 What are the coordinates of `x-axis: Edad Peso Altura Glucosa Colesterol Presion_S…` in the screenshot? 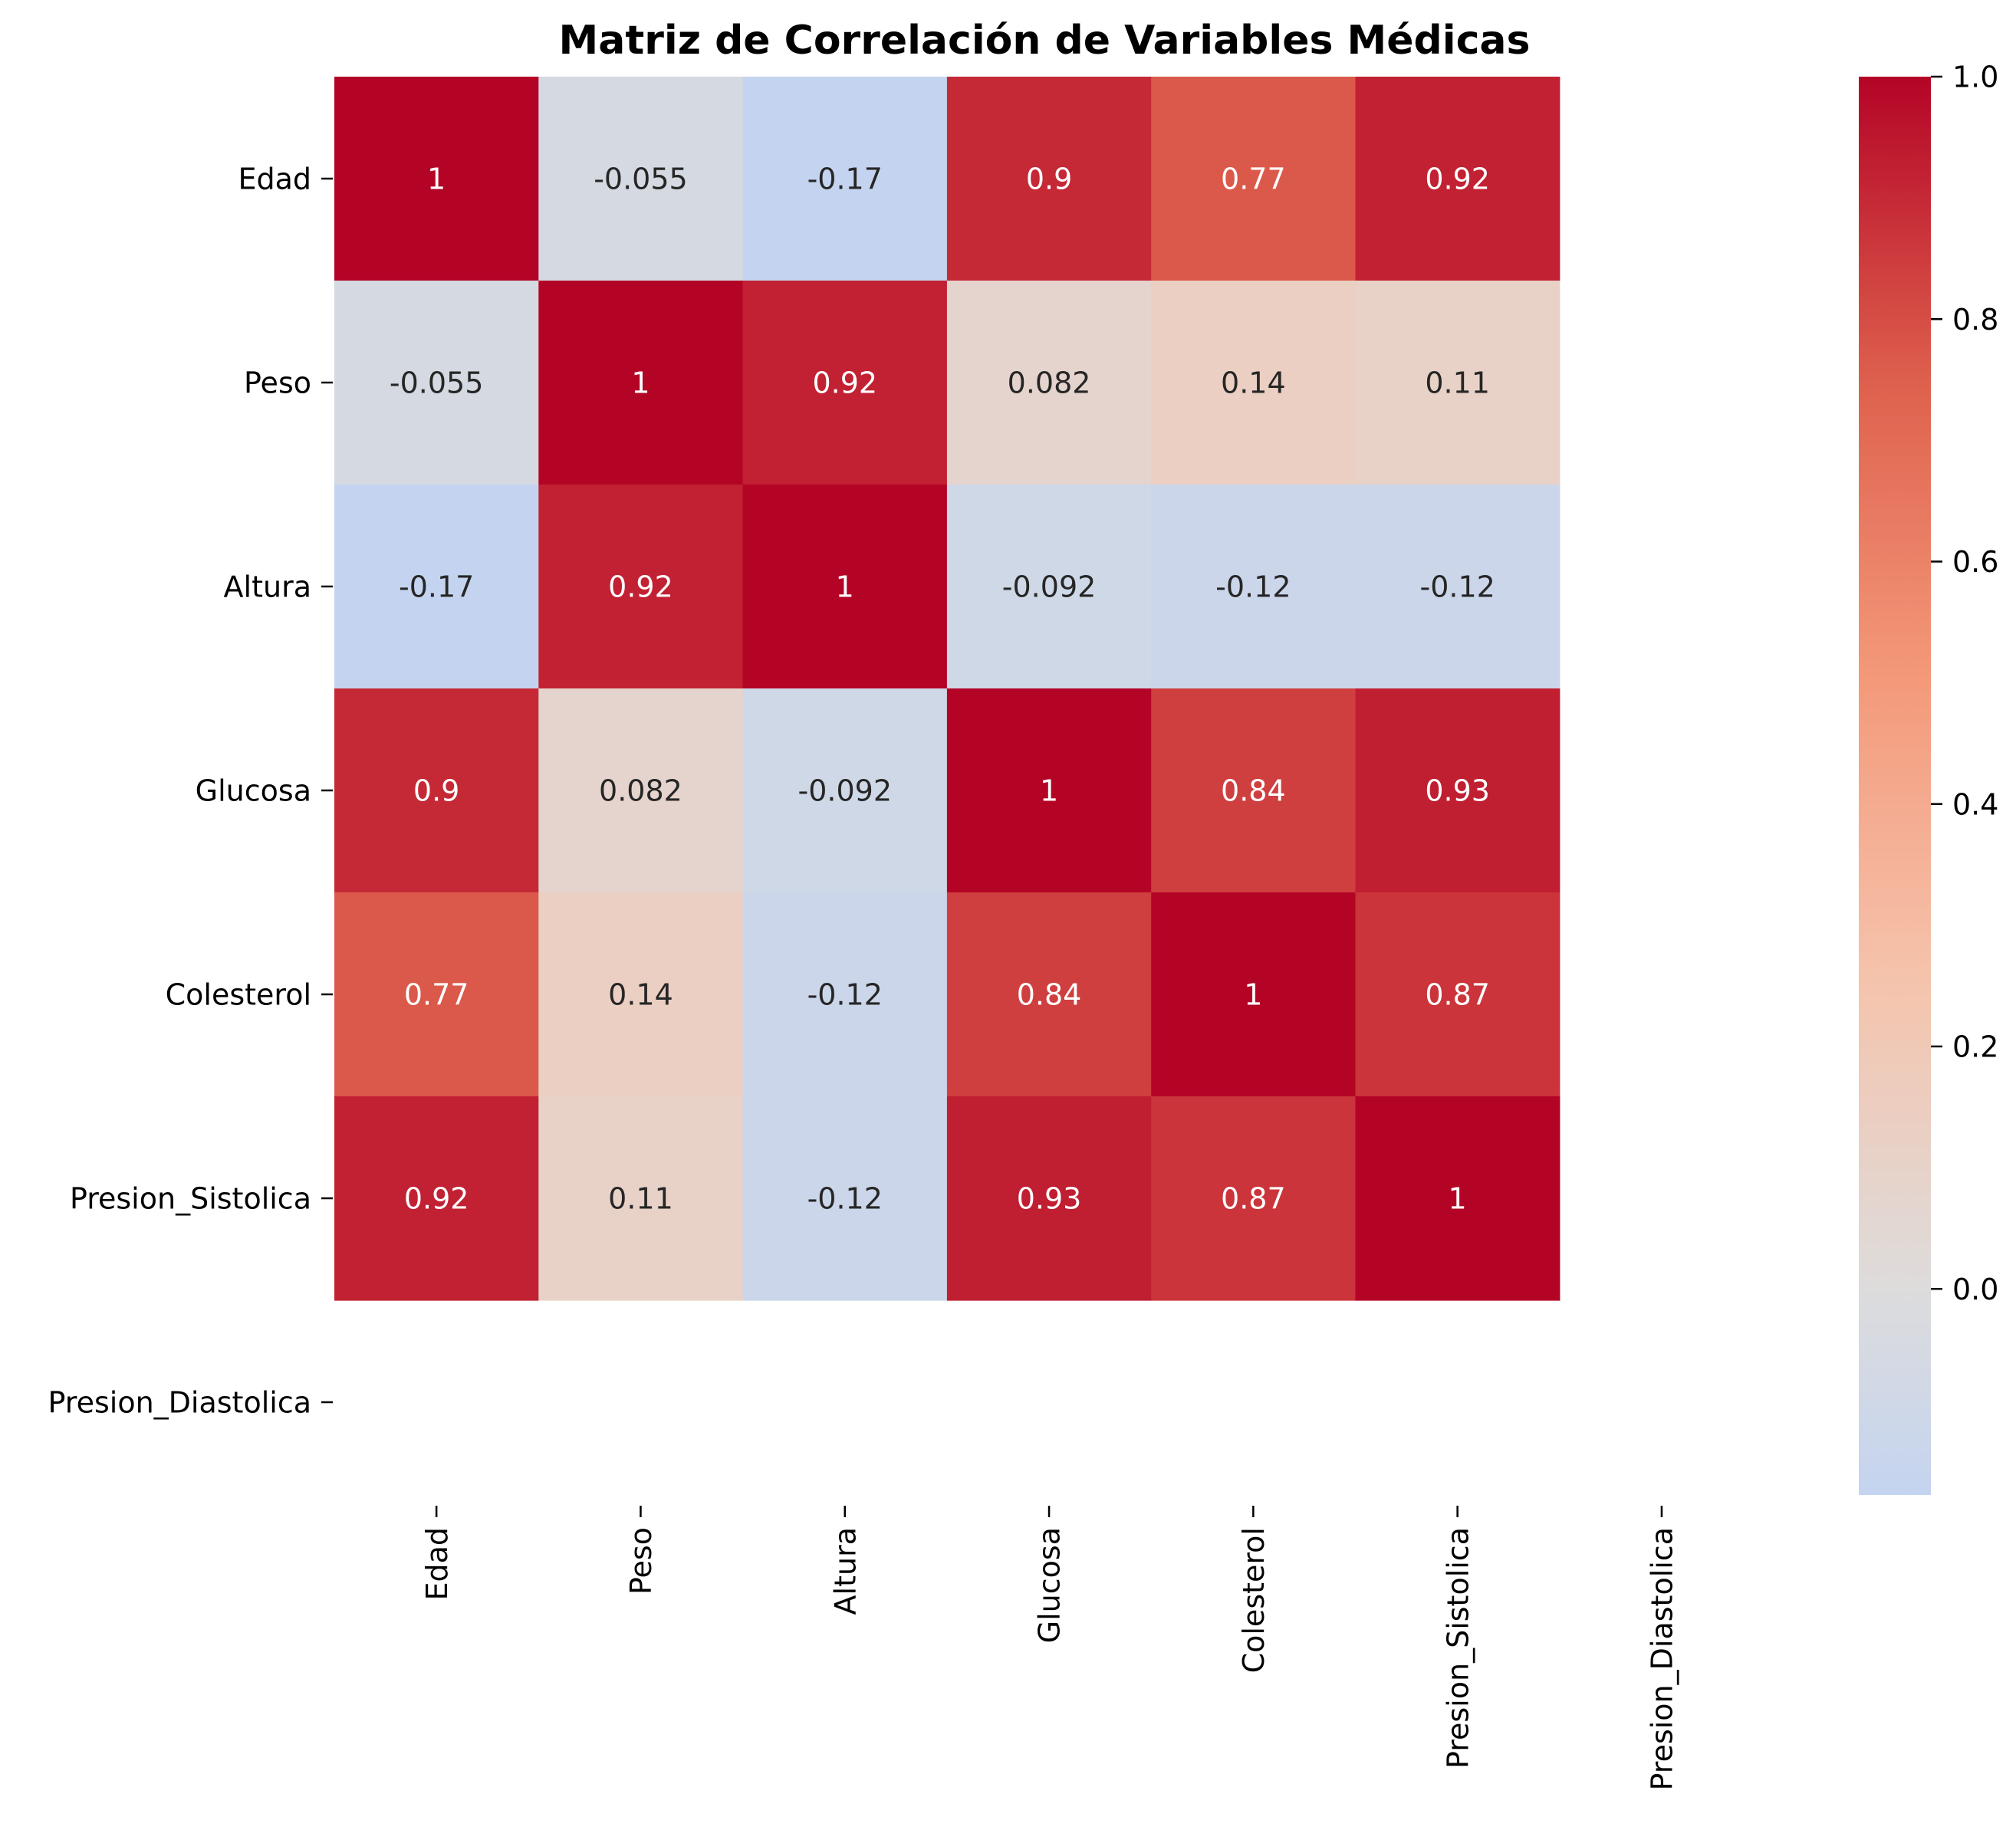 It's located at (1049, 1648).